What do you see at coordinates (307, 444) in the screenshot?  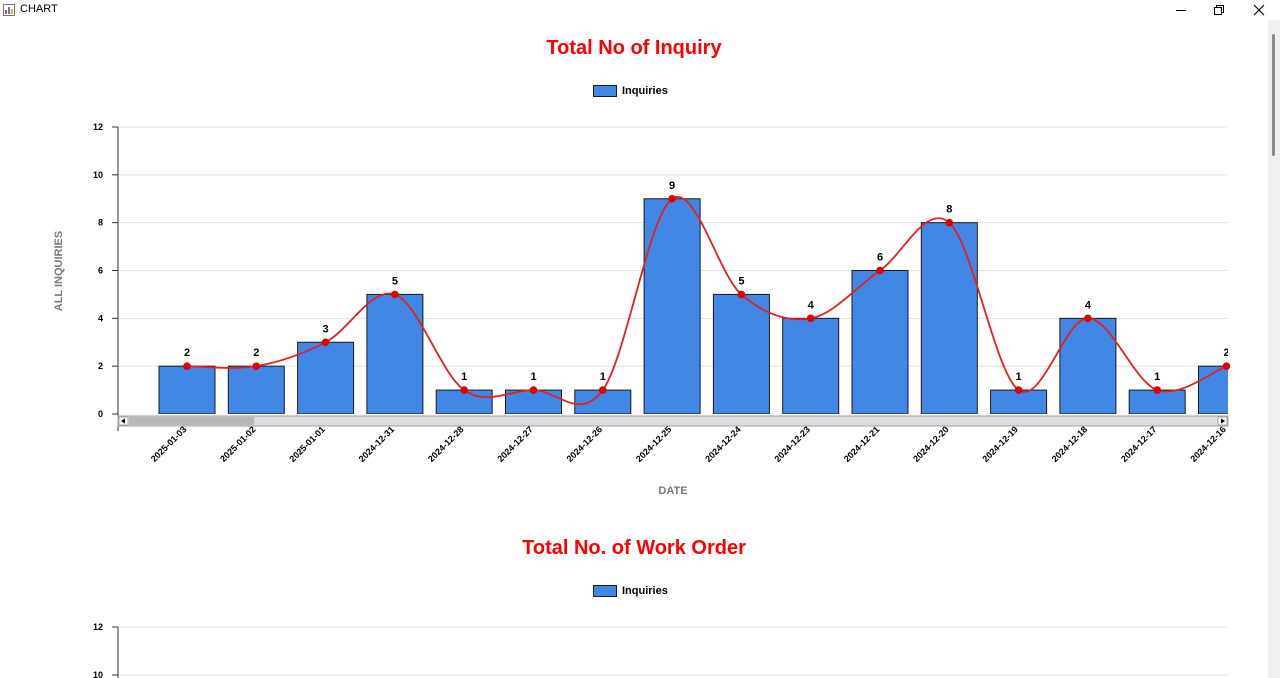 I see `x-tick-label: 2025-01-01` at bounding box center [307, 444].